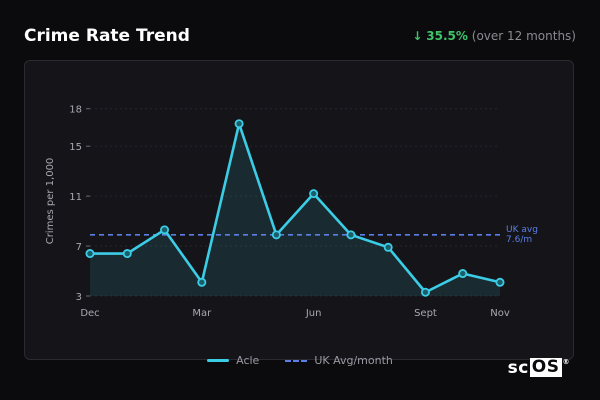 Image resolution: width=600 pixels, height=400 pixels. What do you see at coordinates (89, 313) in the screenshot?
I see `x-tick-label-0: Dec` at bounding box center [89, 313].